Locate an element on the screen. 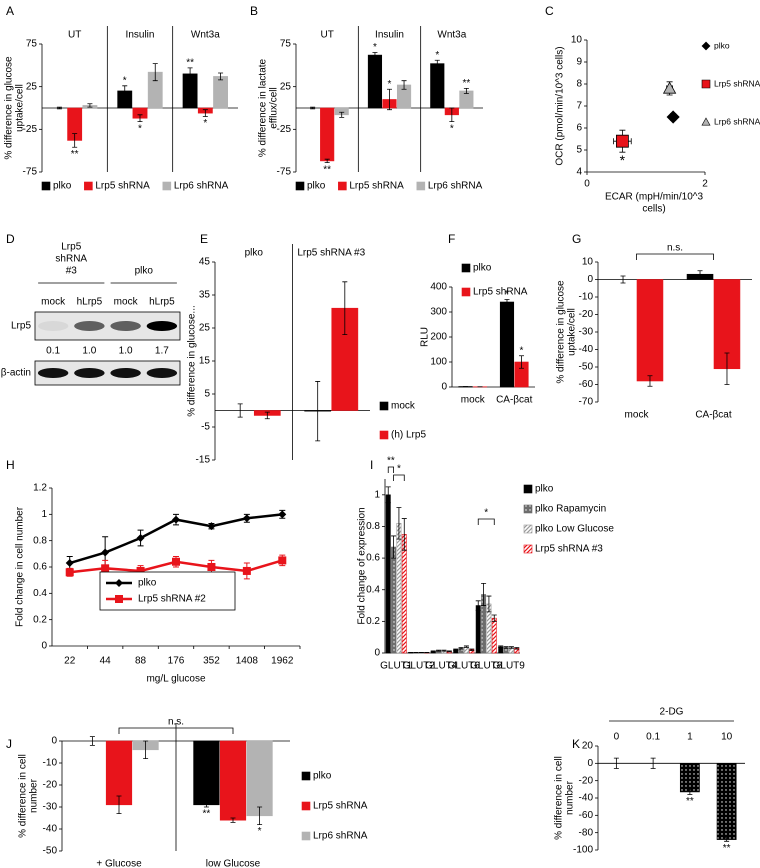 This screenshot has height=868, width=760. x-tick-label: 44 is located at coordinates (106, 661).